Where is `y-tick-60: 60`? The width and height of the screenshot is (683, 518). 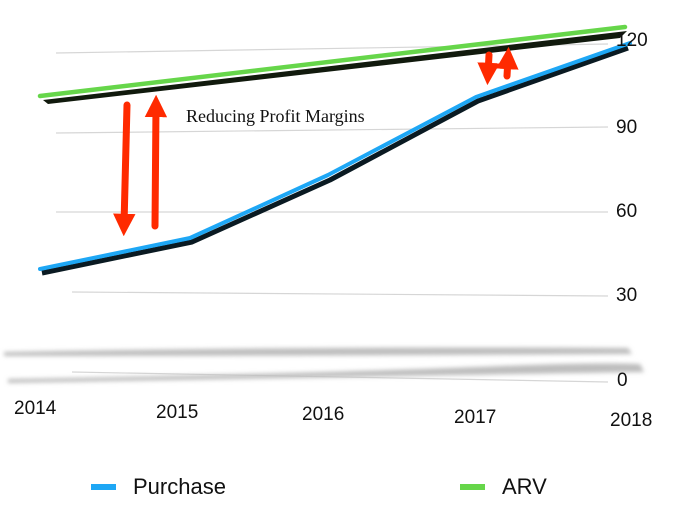 y-tick-60: 60 is located at coordinates (627, 211).